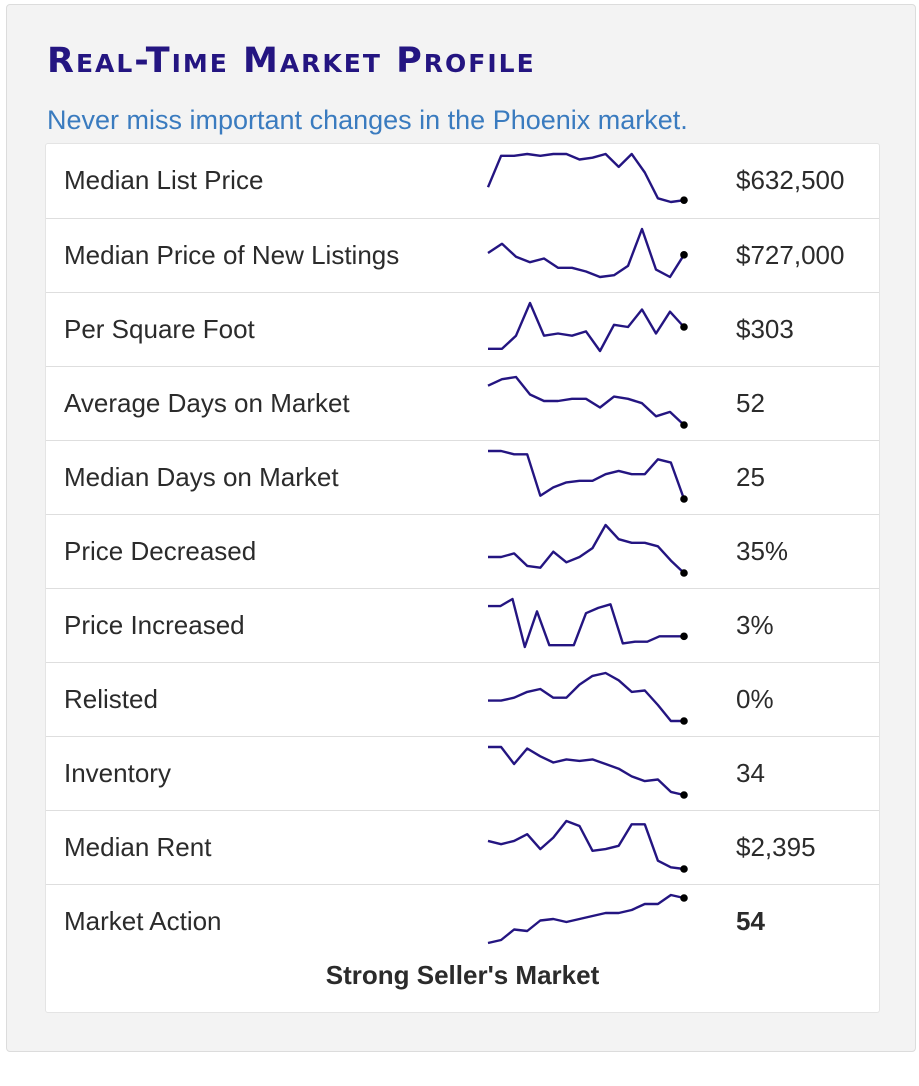 The height and width of the screenshot is (1086, 919). What do you see at coordinates (462, 477) in the screenshot?
I see `stat-row-median-days-on-market: Median Days on Market 25` at bounding box center [462, 477].